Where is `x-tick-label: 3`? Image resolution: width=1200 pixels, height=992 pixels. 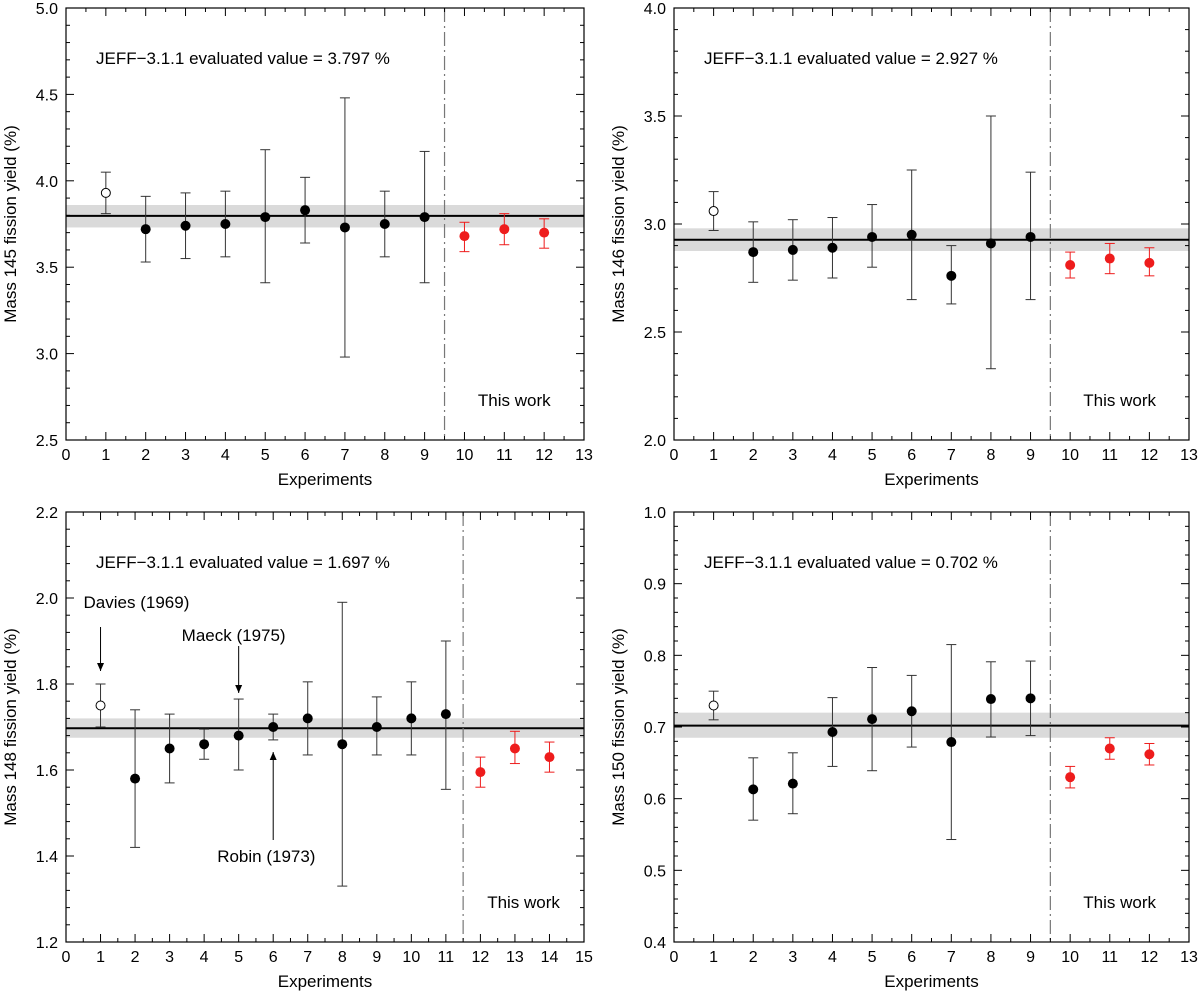 x-tick-label: 3 is located at coordinates (185, 455).